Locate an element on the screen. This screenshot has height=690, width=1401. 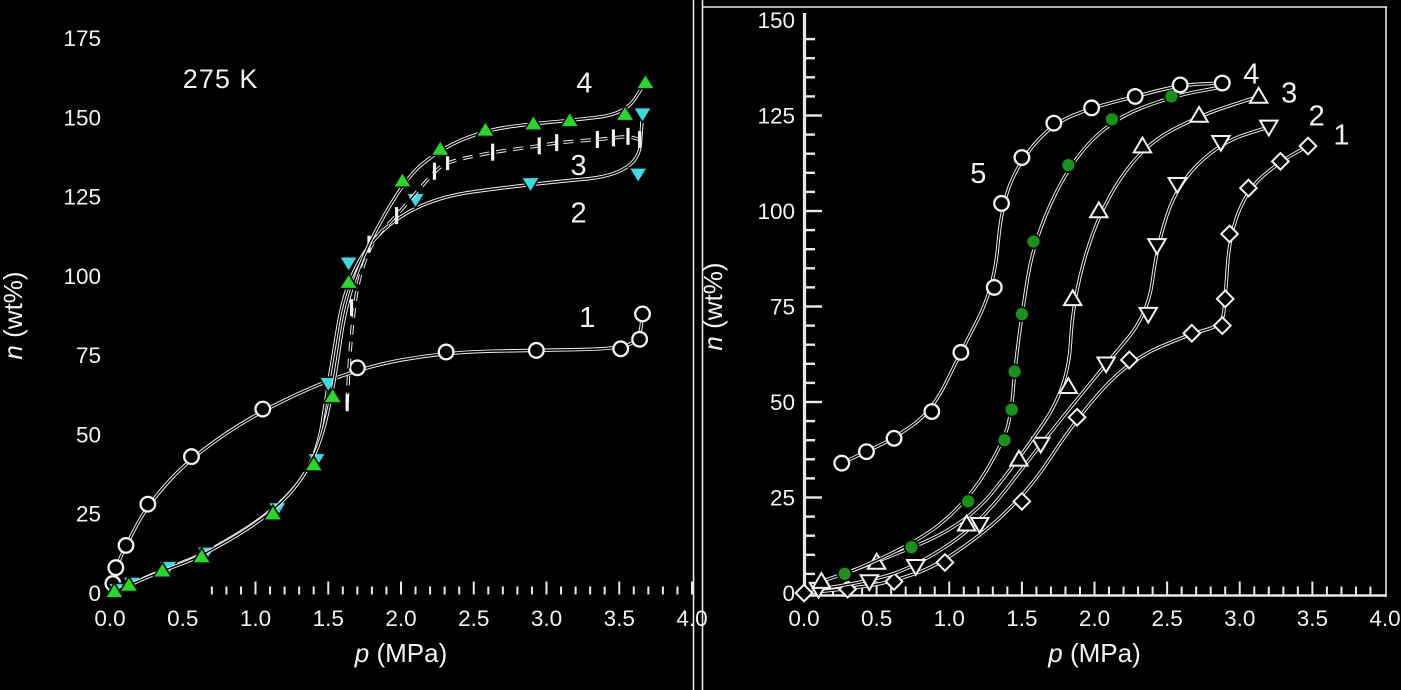
y-tick-label: 50 is located at coordinates (88, 434).